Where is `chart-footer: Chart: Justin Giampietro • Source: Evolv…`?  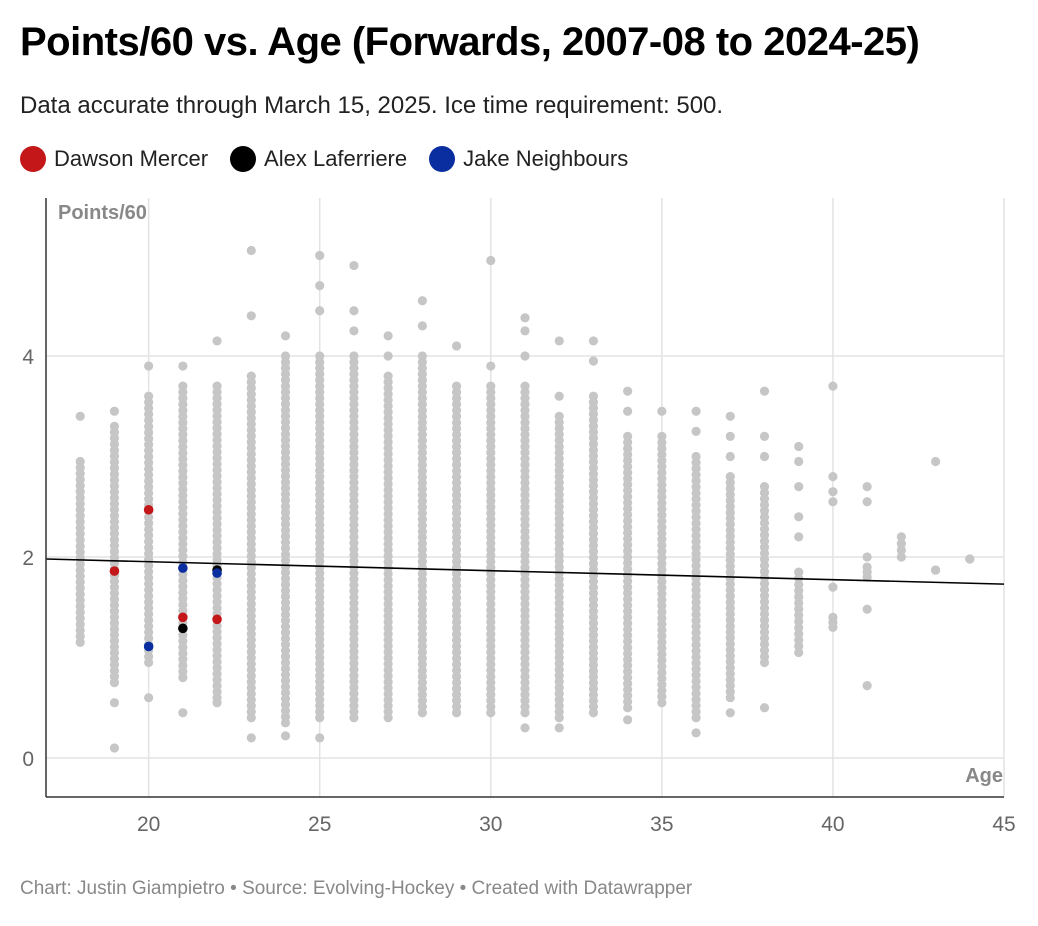
chart-footer: Chart: Justin Giampietro • Source: Evolv… is located at coordinates (356, 888).